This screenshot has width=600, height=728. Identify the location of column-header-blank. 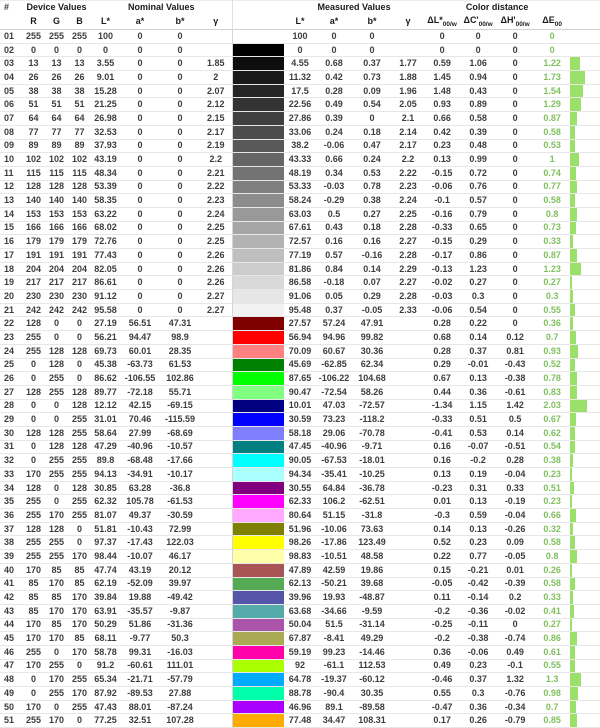
(11, 22).